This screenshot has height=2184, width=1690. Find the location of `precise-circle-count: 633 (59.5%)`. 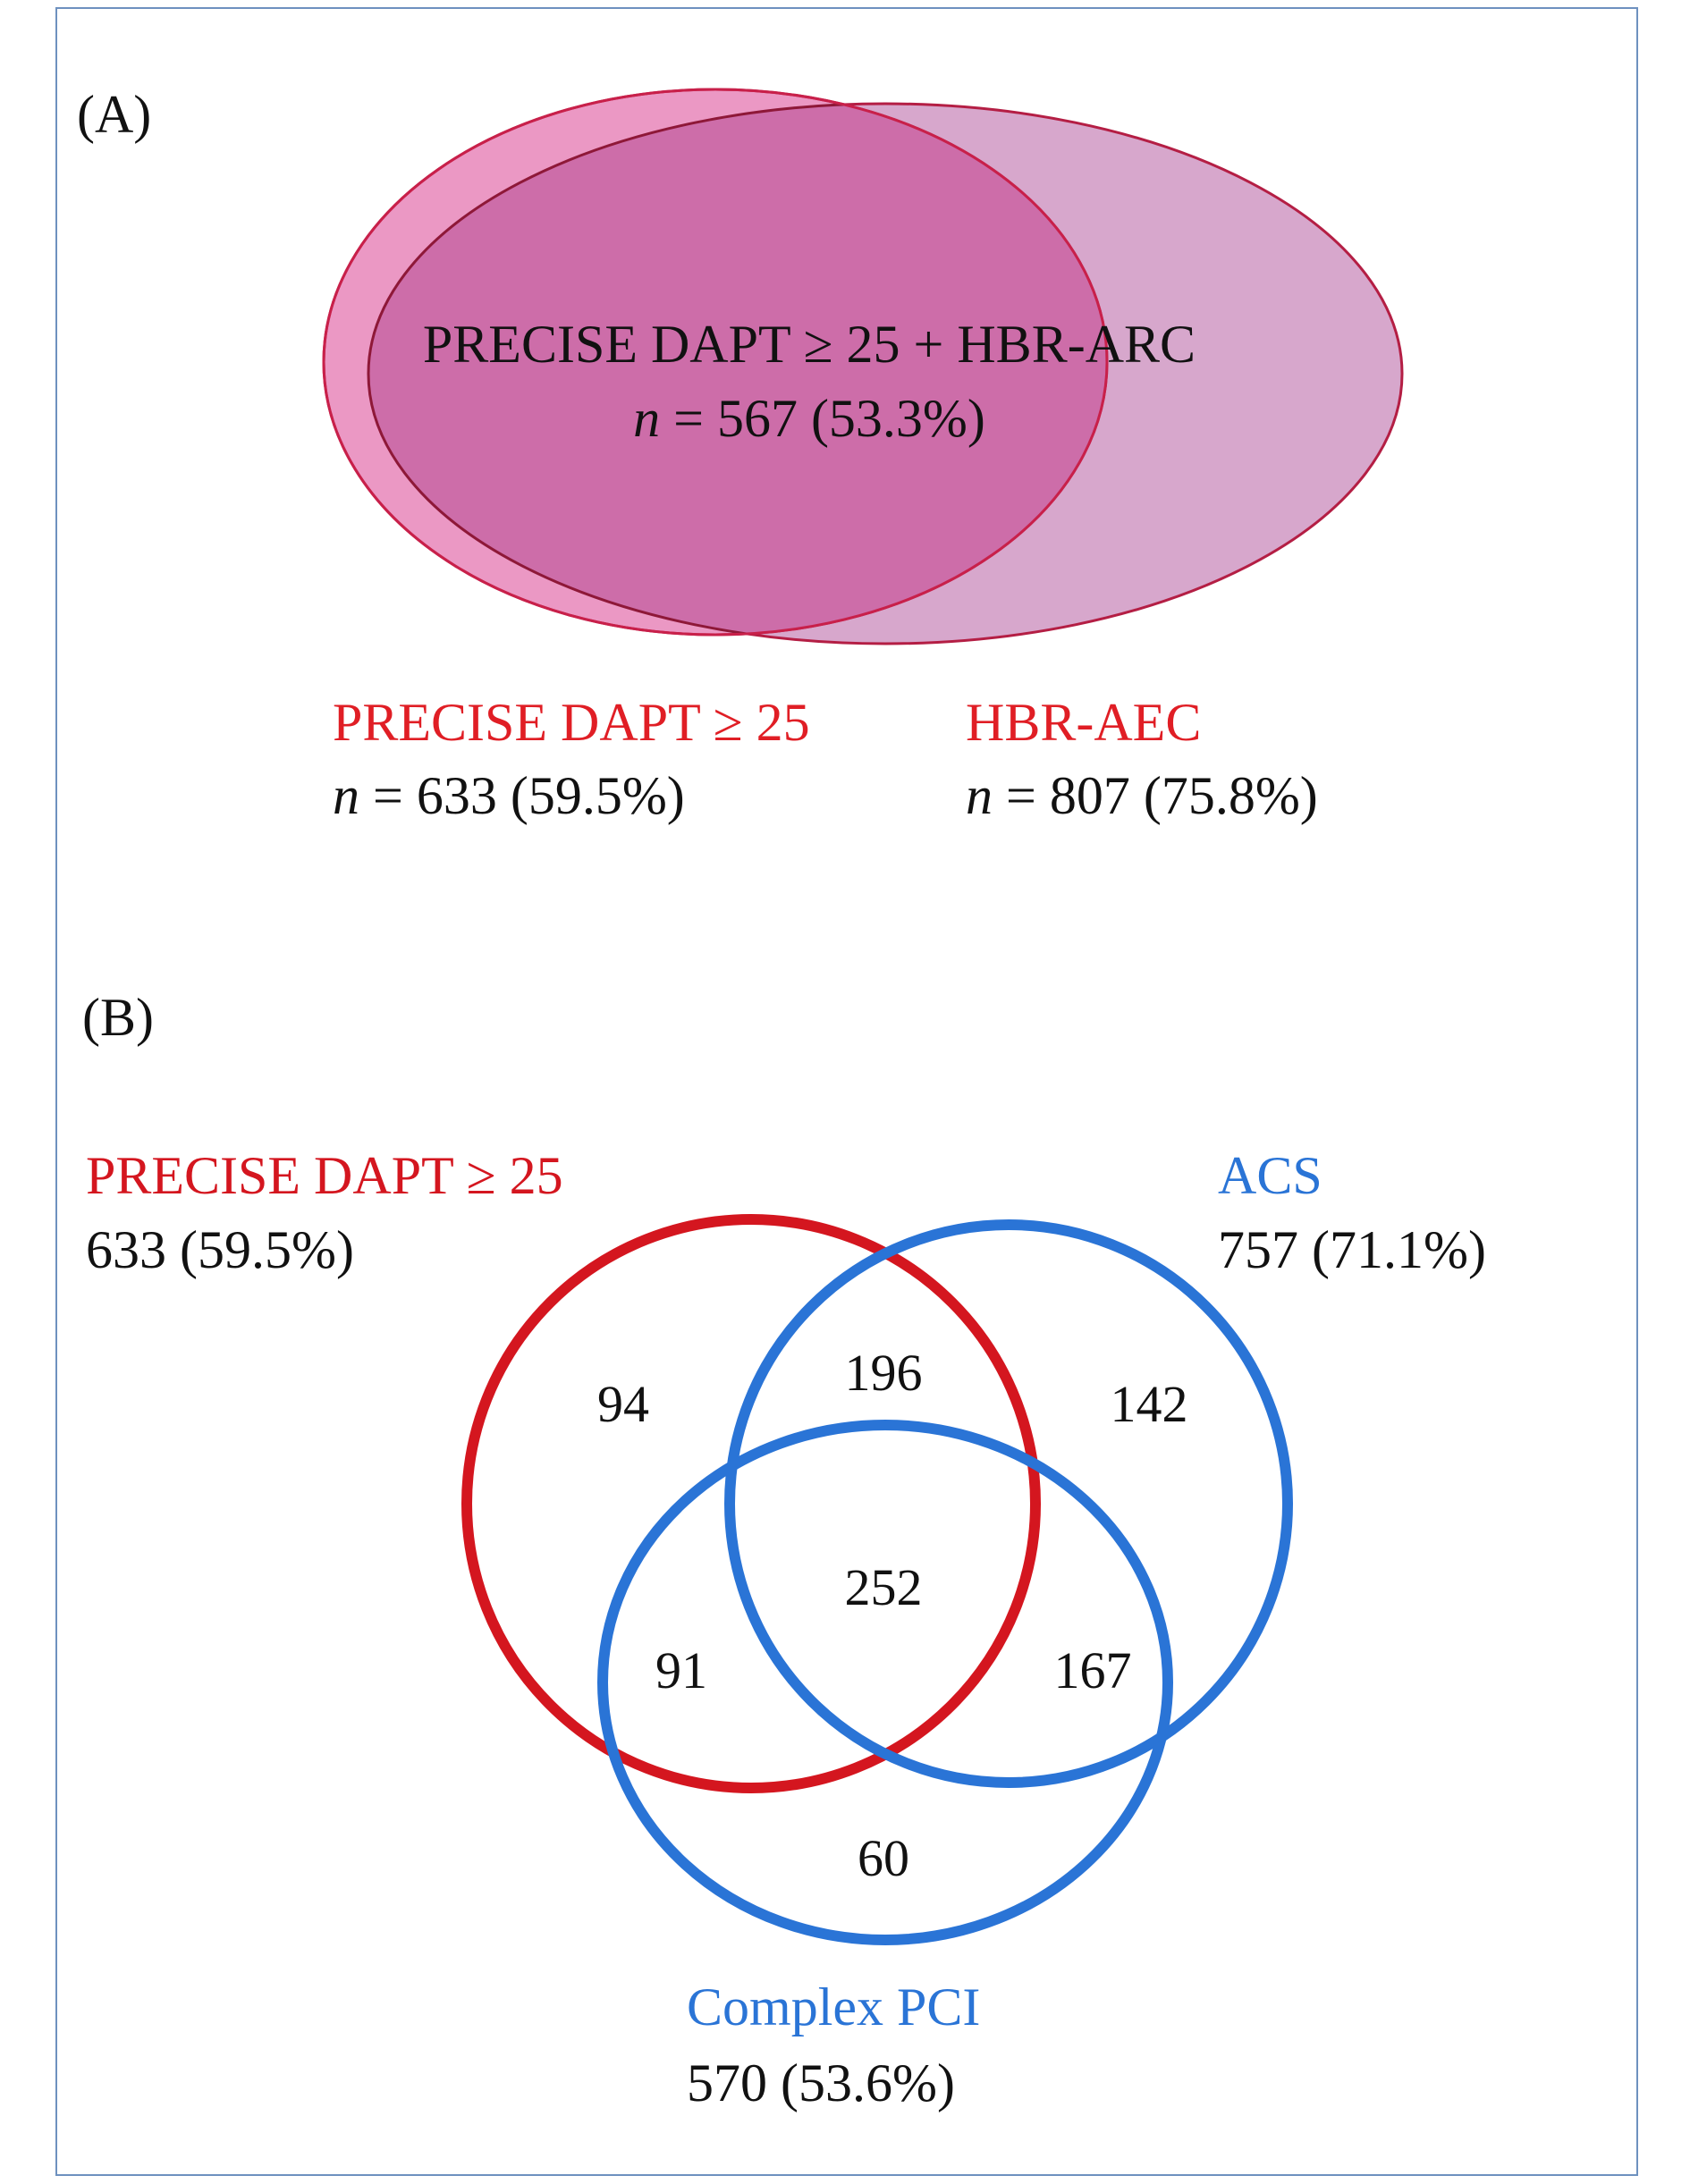

precise-circle-count: 633 (59.5%) is located at coordinates (220, 1249).